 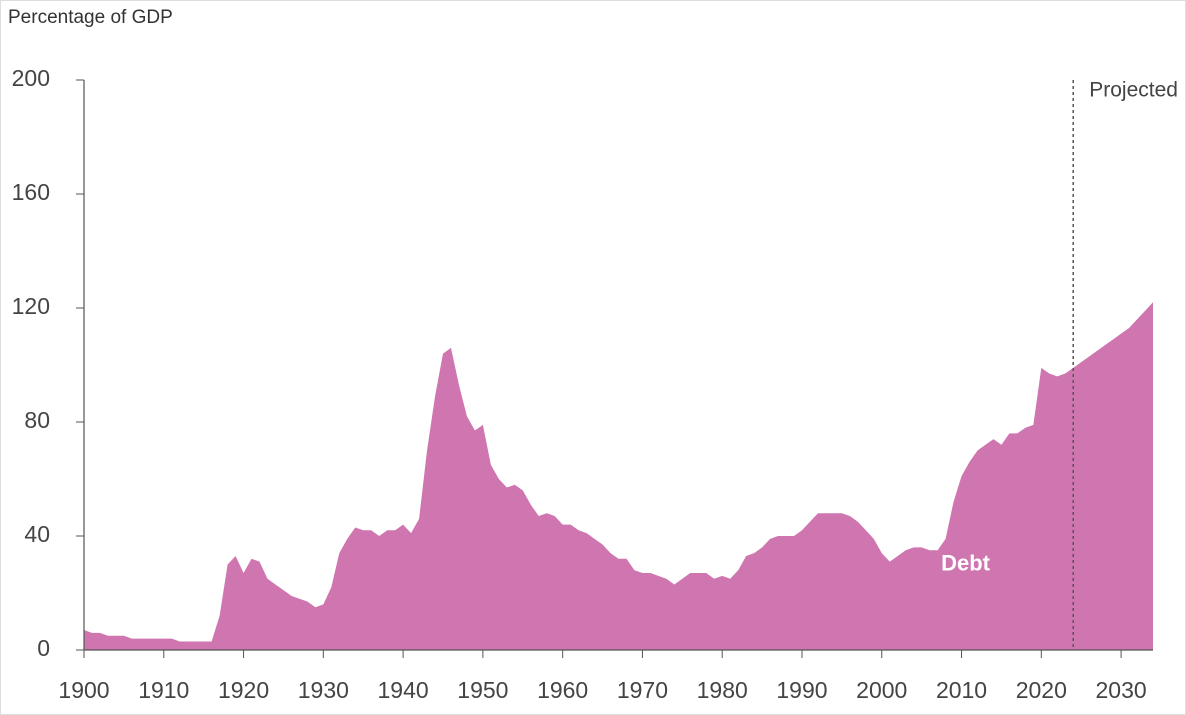 What do you see at coordinates (83, 690) in the screenshot?
I see `x-tick-label: 1900` at bounding box center [83, 690].